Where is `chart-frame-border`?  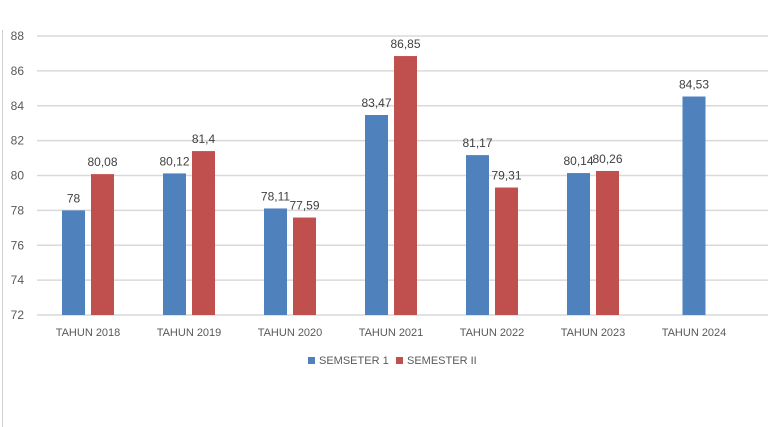 chart-frame-border is located at coordinates (2, 228).